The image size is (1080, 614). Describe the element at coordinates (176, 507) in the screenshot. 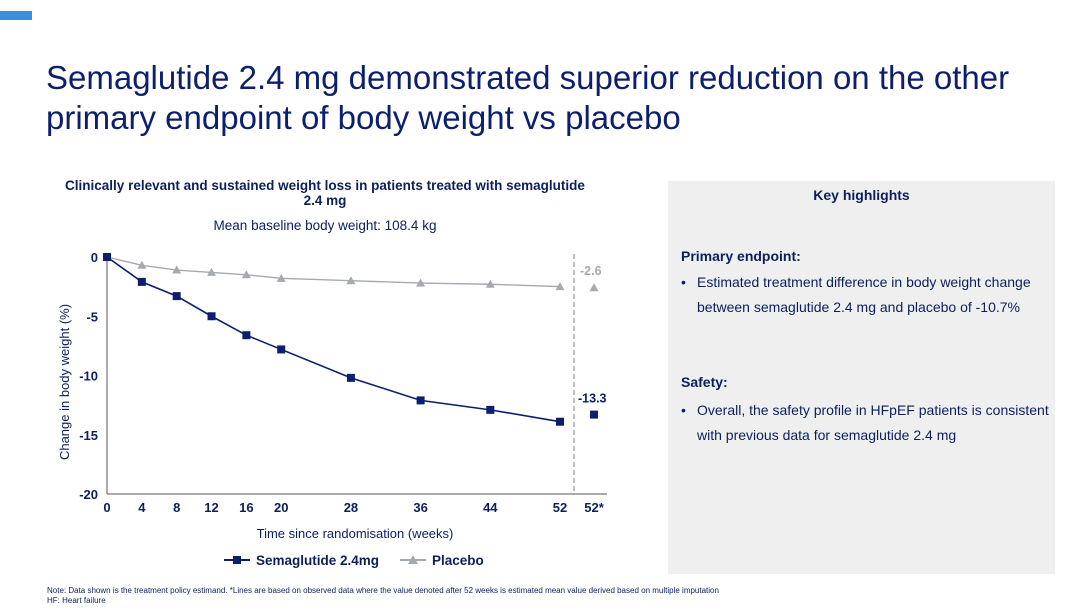

I see `x-tick-label: 8` at that location.